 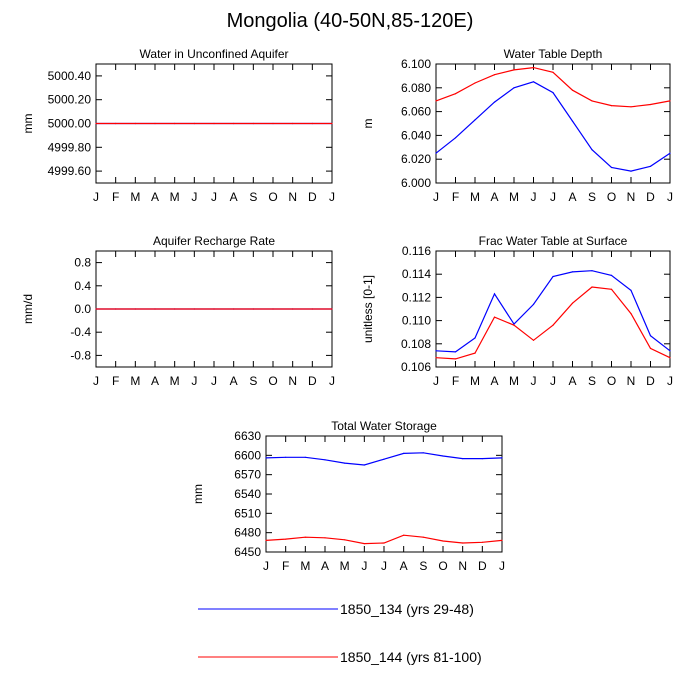 What do you see at coordinates (411, 657) in the screenshot?
I see `legend-label-2: 1850_144 (yrs 81-100)` at bounding box center [411, 657].